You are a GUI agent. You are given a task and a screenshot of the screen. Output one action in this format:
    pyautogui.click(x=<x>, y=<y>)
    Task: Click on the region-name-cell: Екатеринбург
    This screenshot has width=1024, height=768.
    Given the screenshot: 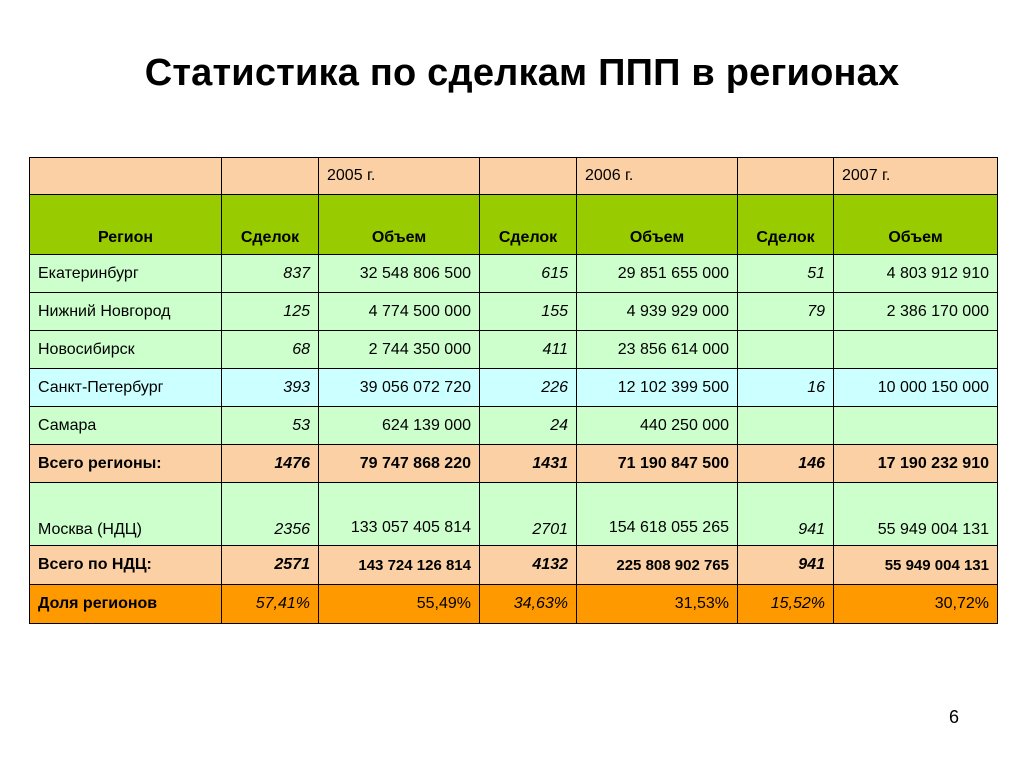 What is the action you would take?
    pyautogui.click(x=125, y=273)
    